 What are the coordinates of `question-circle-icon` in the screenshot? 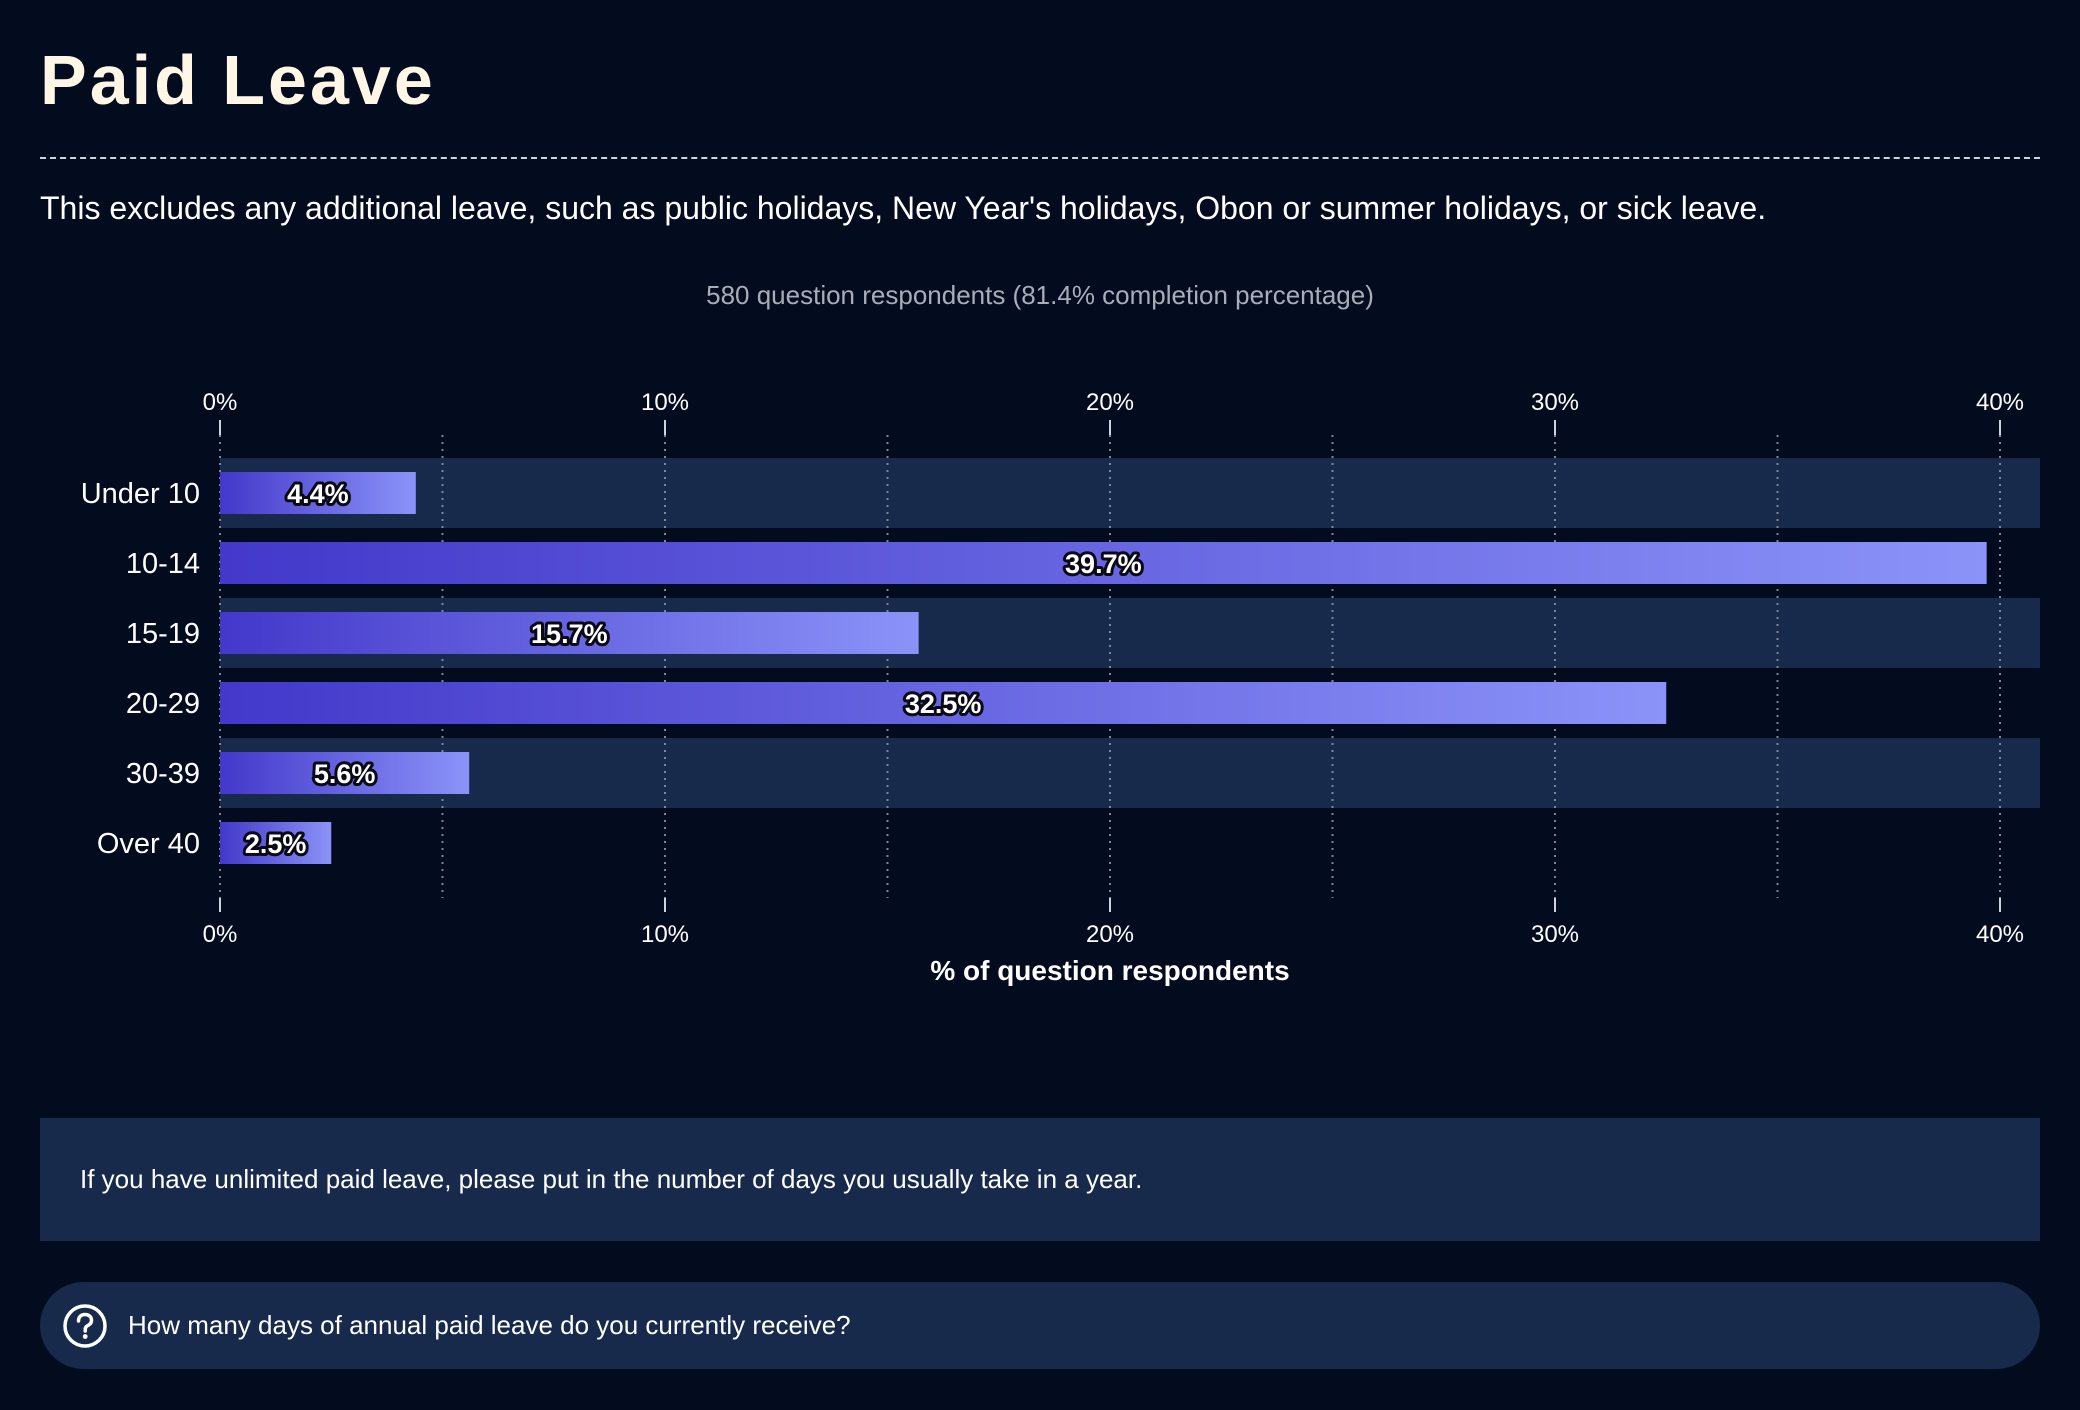 It's located at (85, 1326).